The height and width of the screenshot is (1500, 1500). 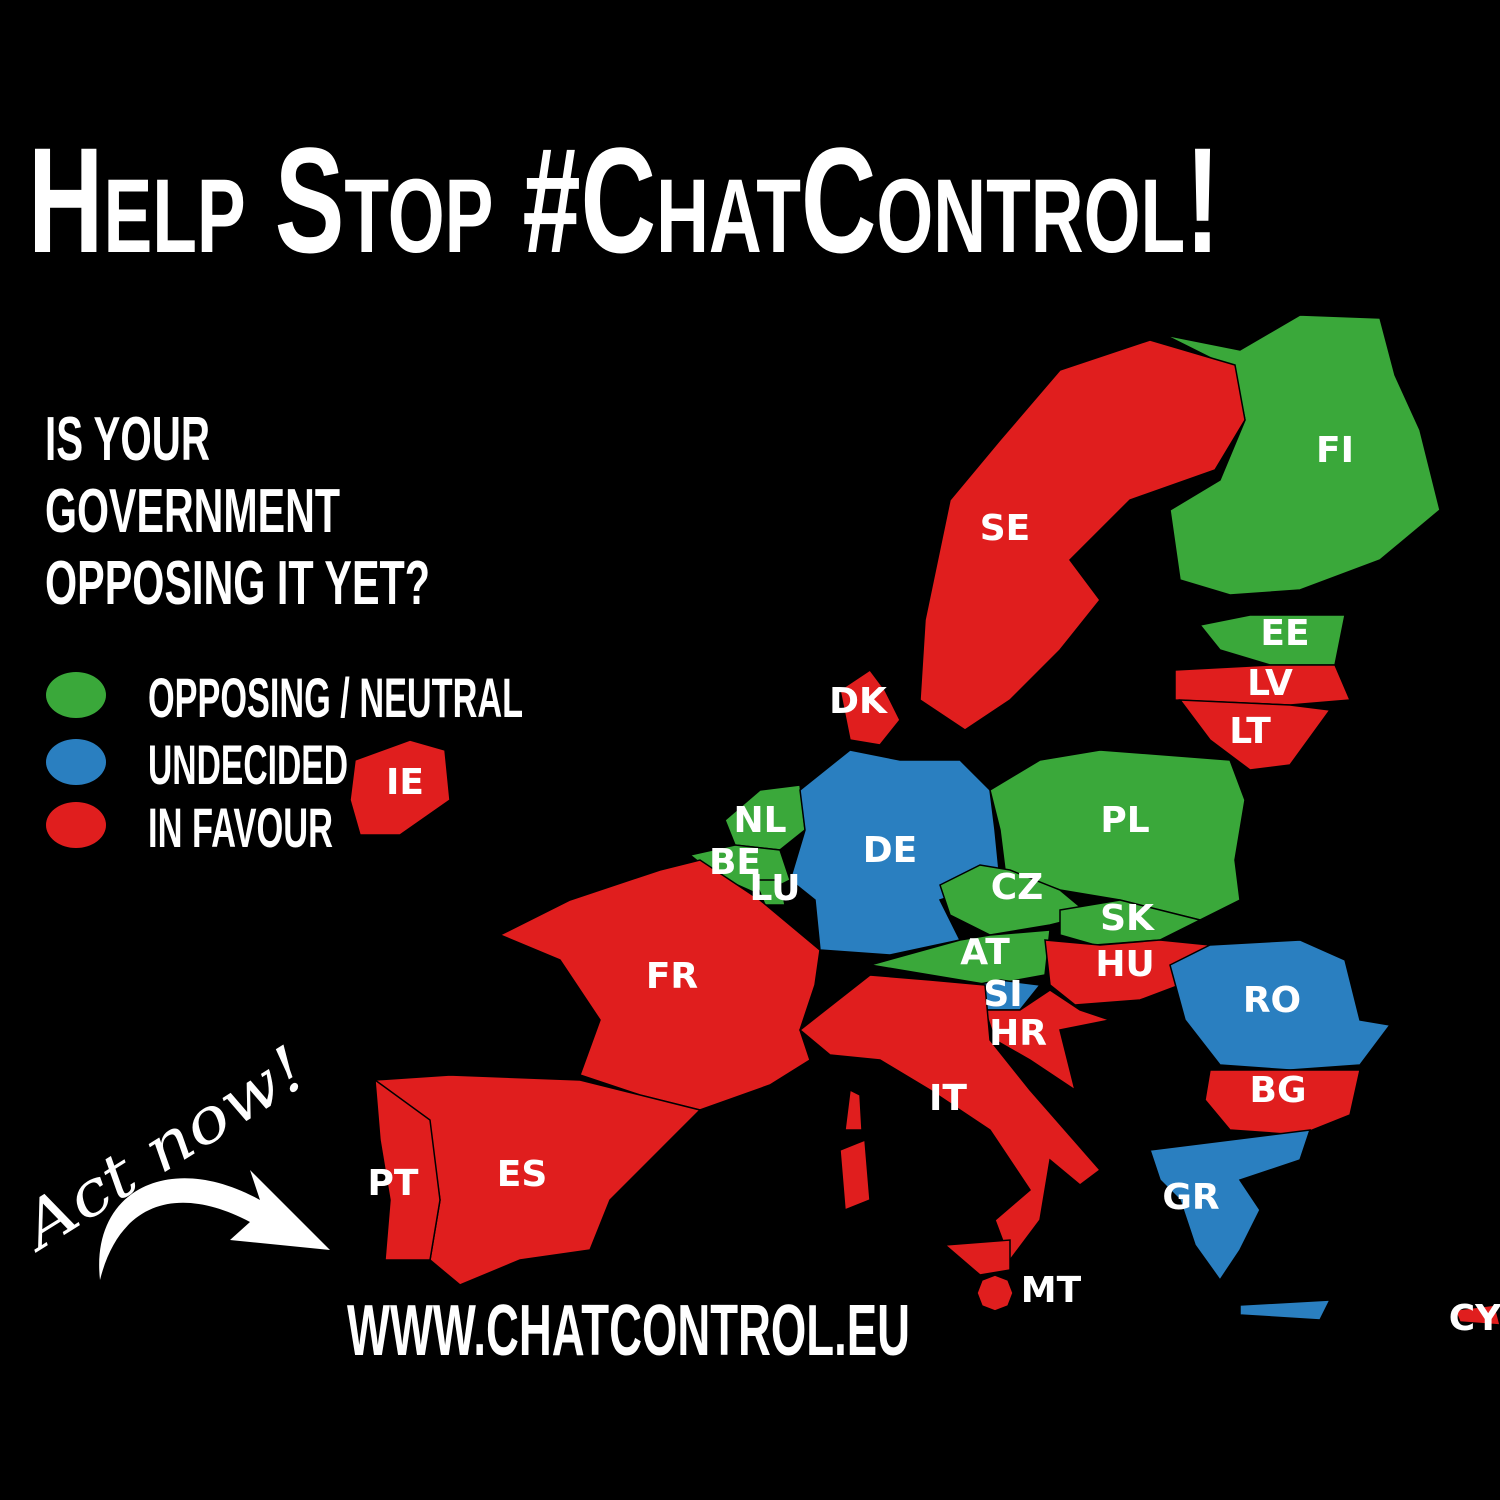 What do you see at coordinates (735, 862) in the screenshot?
I see `country-code: BE` at bounding box center [735, 862].